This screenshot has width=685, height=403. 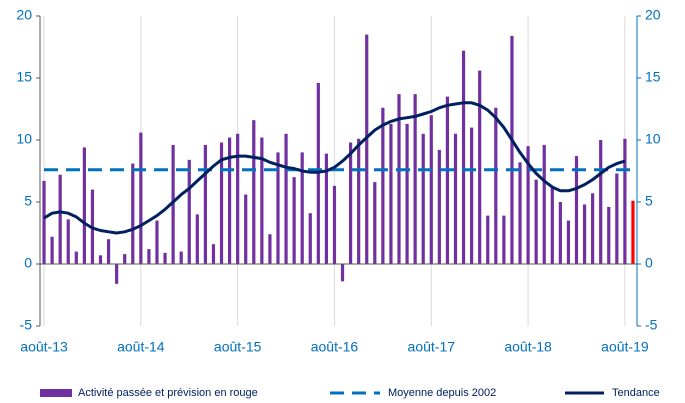 What do you see at coordinates (528, 347) in the screenshot?
I see `x-tick-label: août-18` at bounding box center [528, 347].